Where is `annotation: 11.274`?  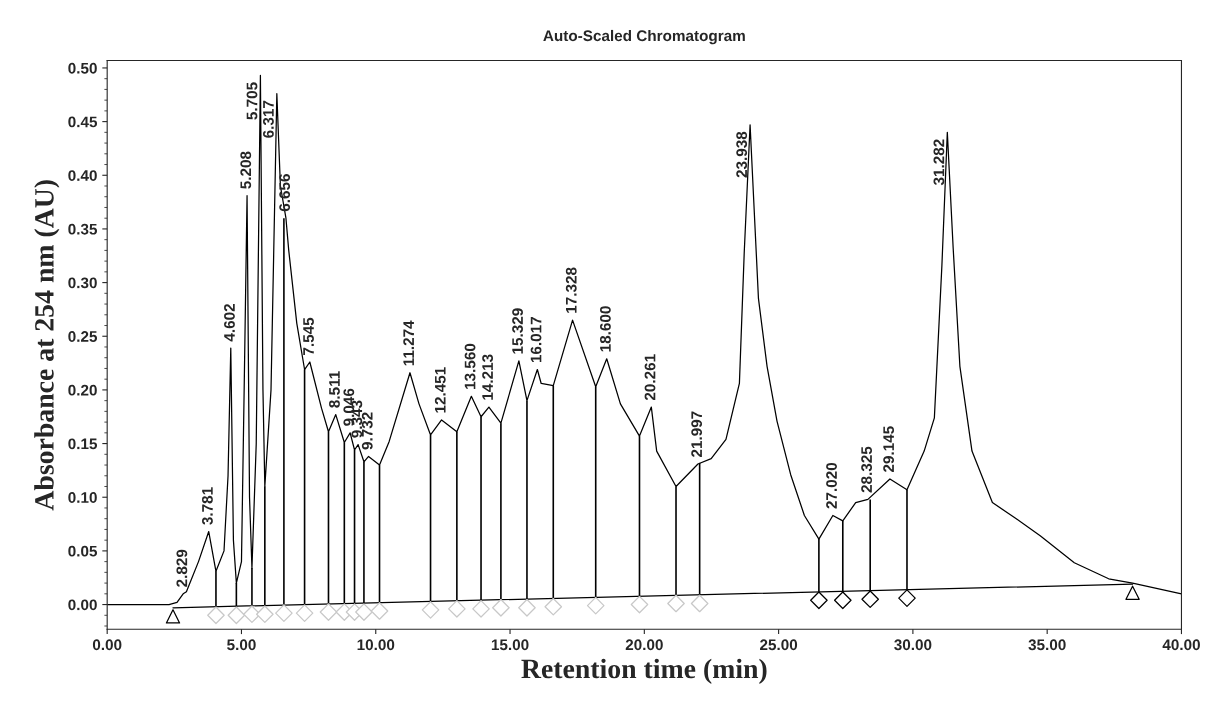
annotation: 11.274 is located at coordinates (408, 343).